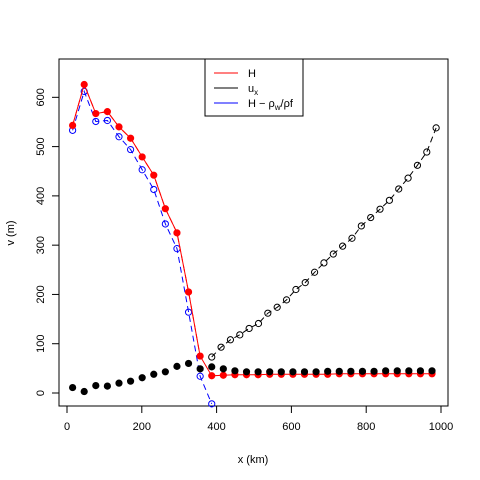  I want to click on y-axis-label: v (m), so click(11, 232).